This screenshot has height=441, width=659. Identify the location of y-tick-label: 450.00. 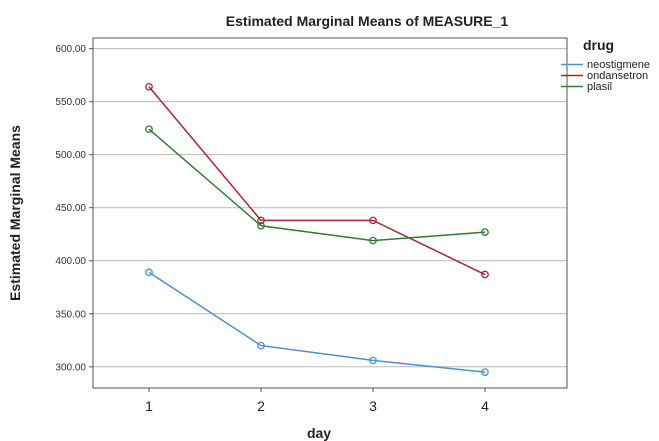
(70, 208).